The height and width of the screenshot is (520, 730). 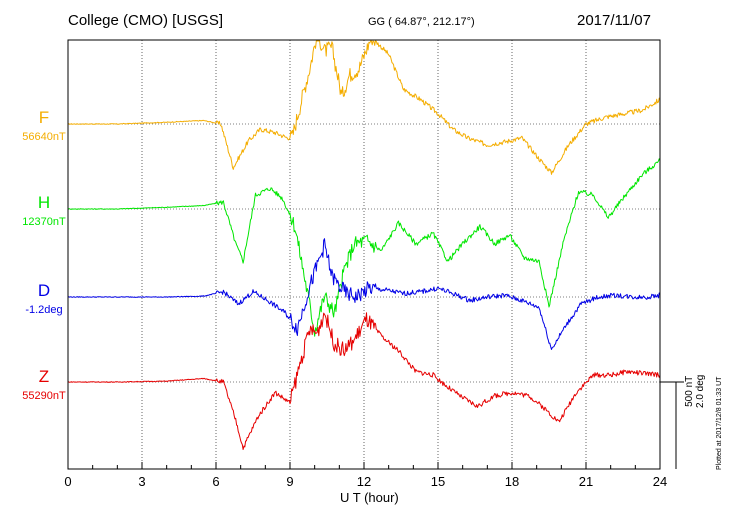 I want to click on series-name-h: H, so click(x=44, y=202).